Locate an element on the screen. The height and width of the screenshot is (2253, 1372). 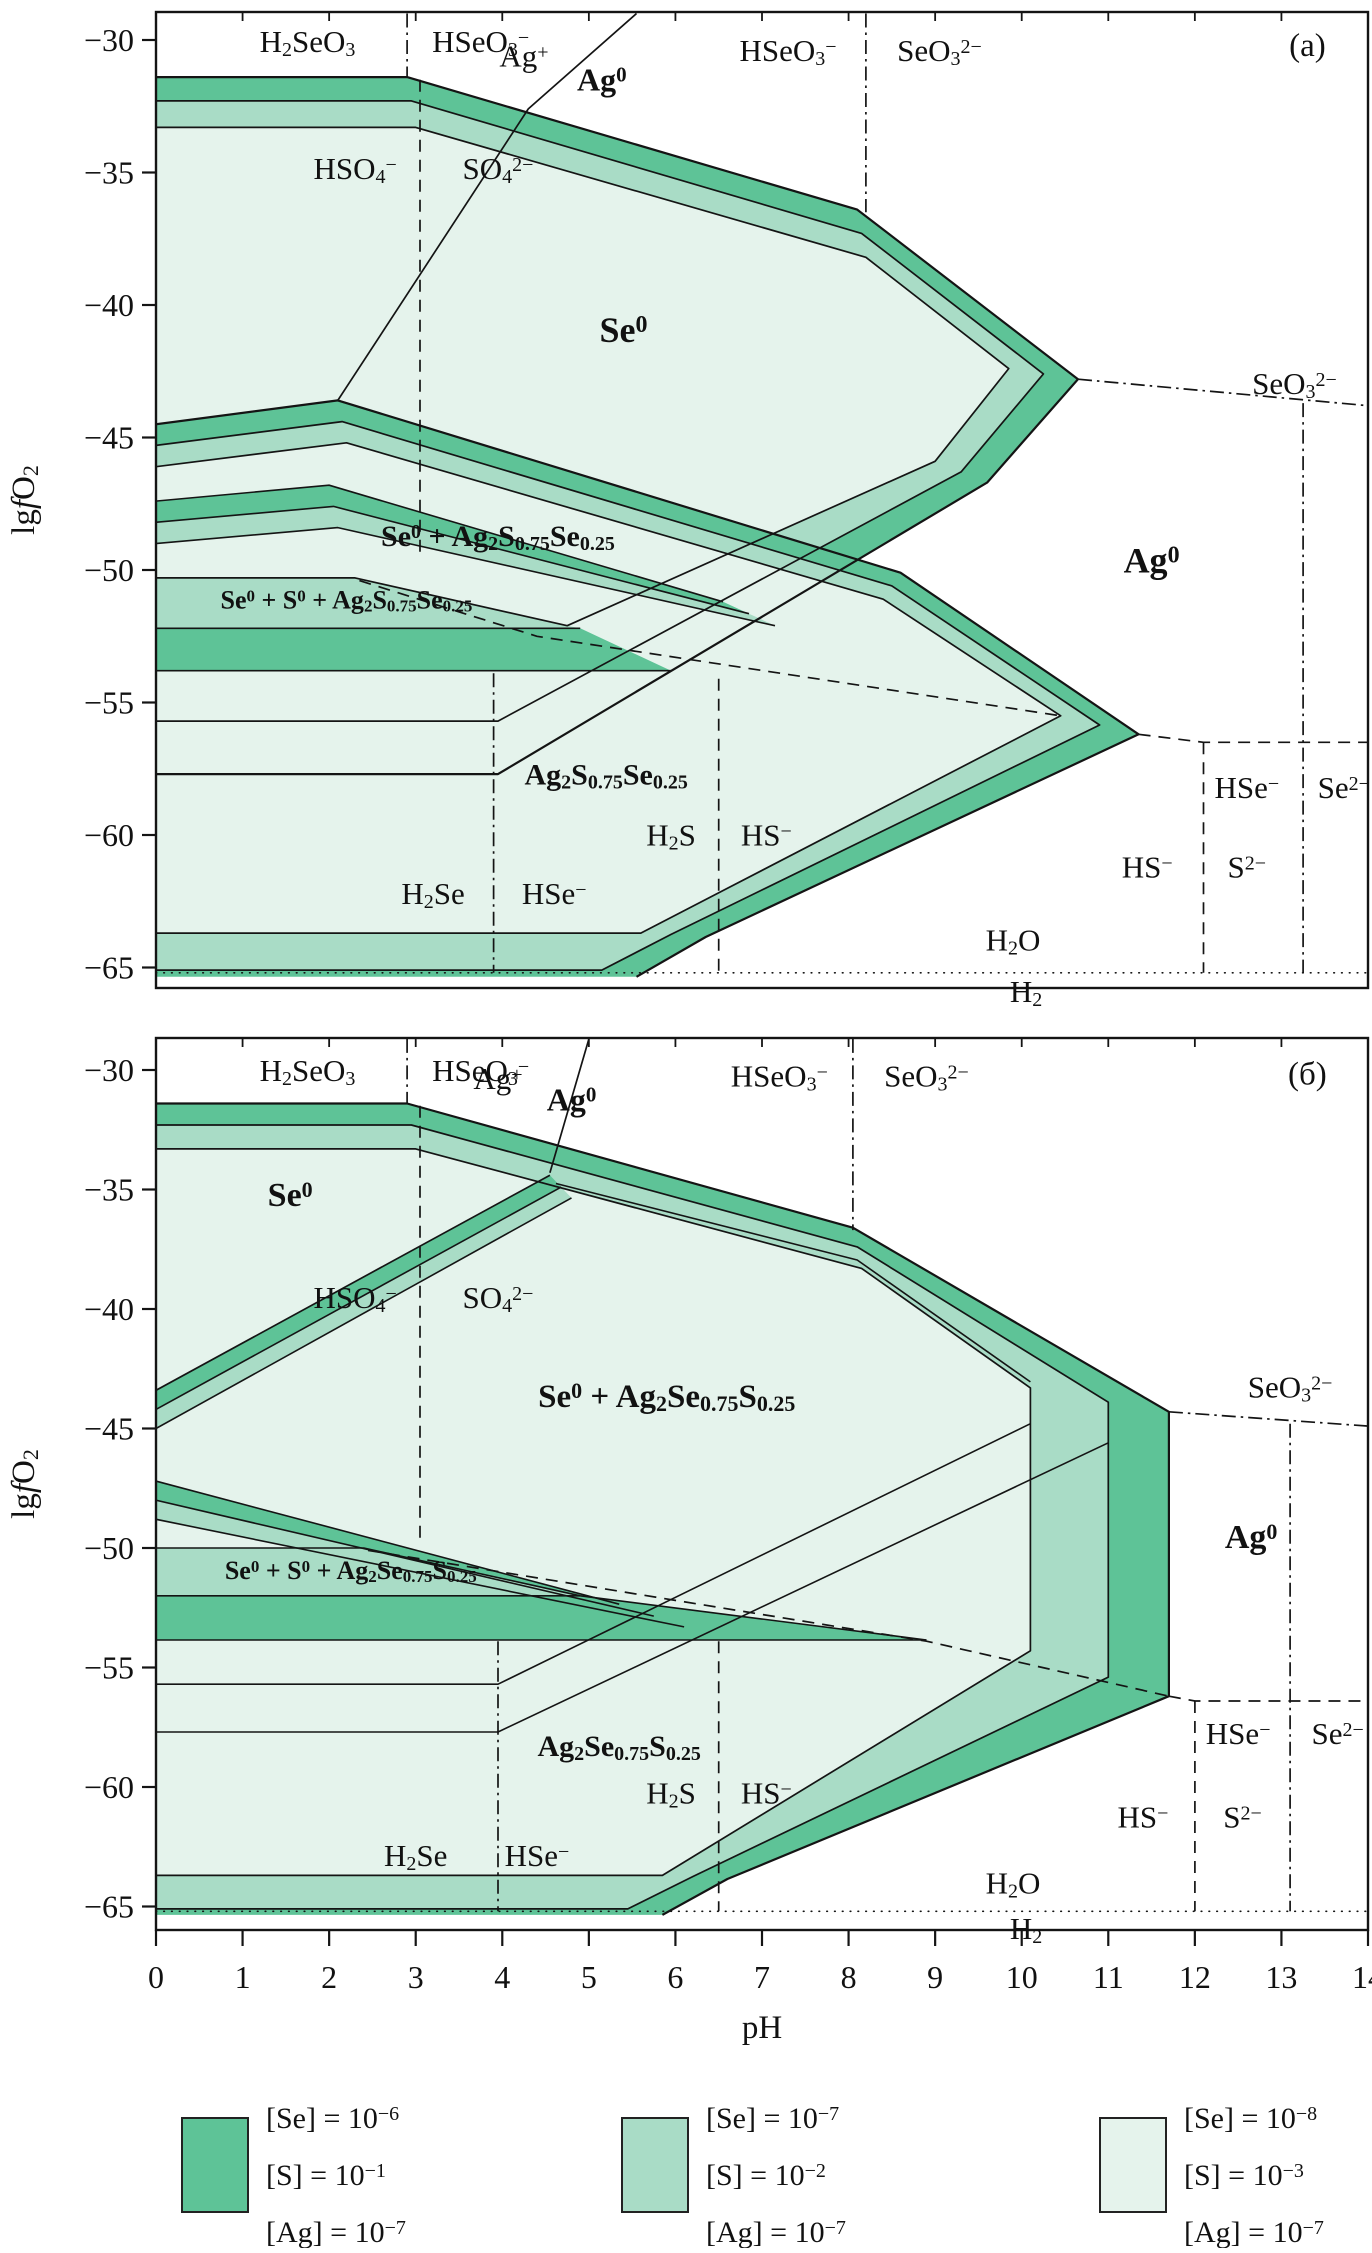
species-label: Ag2S0.75Se0.25 is located at coordinates (605, 776).